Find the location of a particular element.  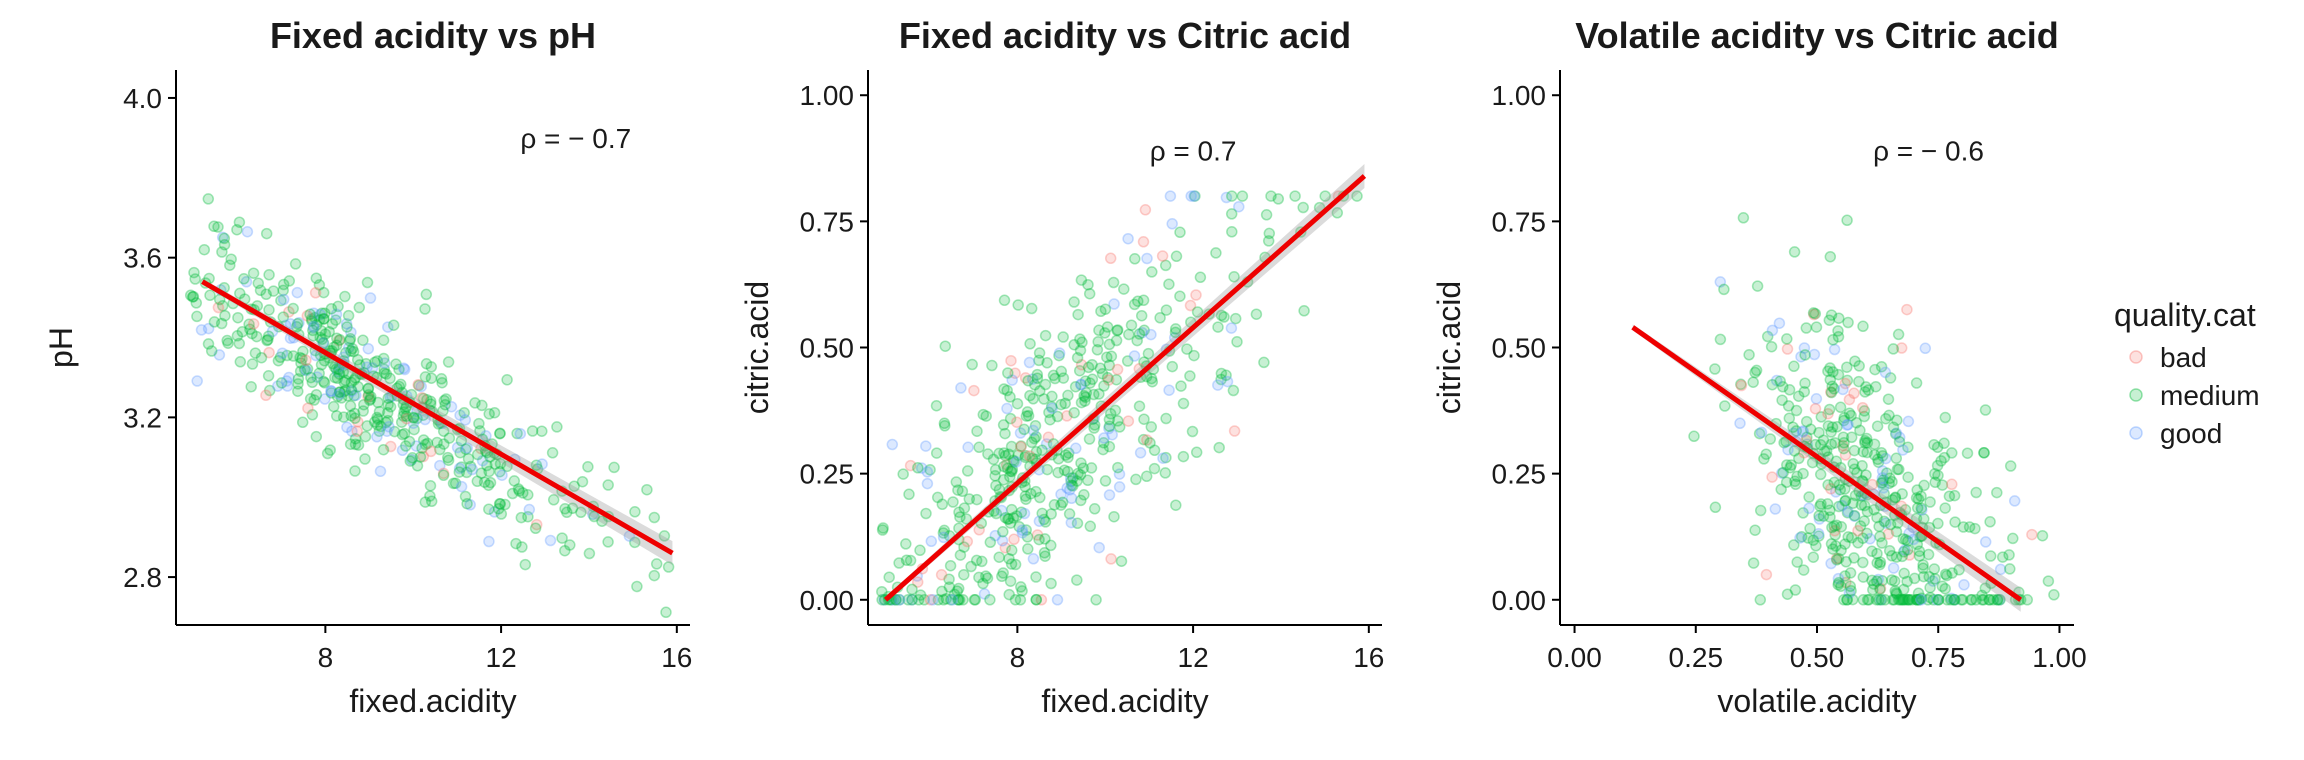

y-tick-label: 4.0 is located at coordinates (142, 98).